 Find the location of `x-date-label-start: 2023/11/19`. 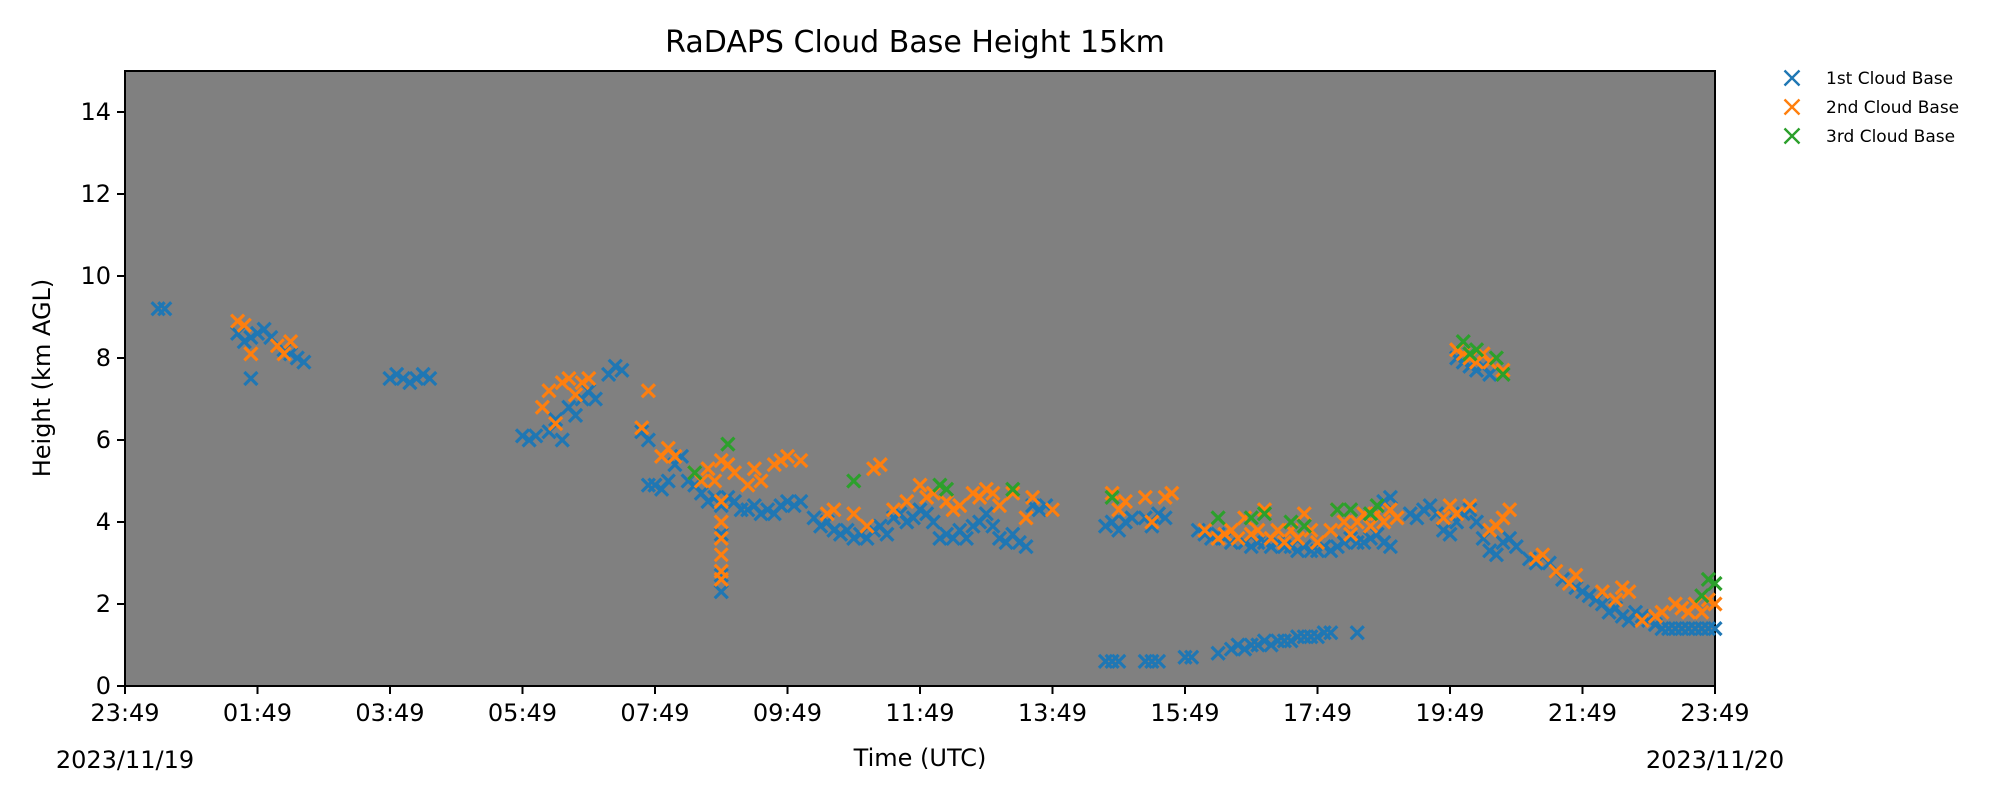

x-date-label-start: 2023/11/19 is located at coordinates (125, 760).